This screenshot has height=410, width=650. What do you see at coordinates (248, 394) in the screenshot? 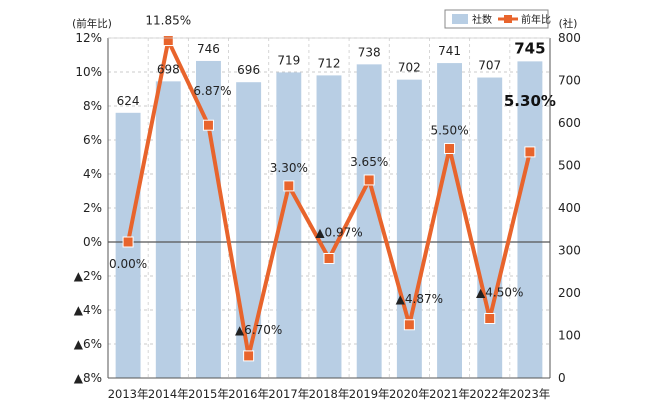
I see `x-tick-label: 2016年` at bounding box center [248, 394].